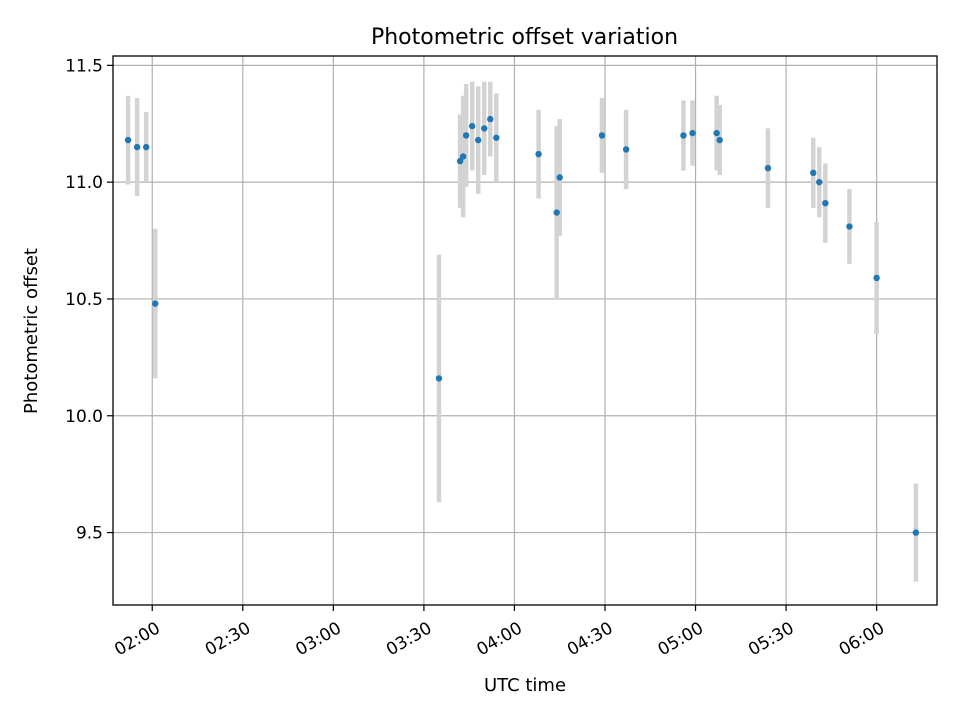  Describe the element at coordinates (84, 300) in the screenshot. I see `y-tick-label: 10.5` at that location.